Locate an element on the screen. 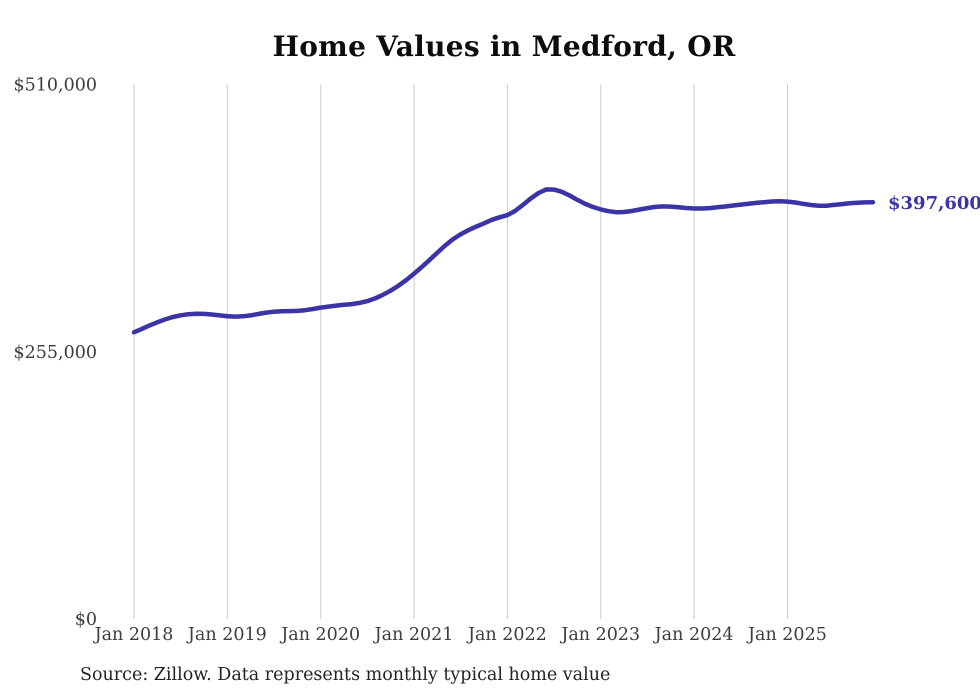 The image size is (980, 699). x-tick-label: Jan 2022 is located at coordinates (506, 635).